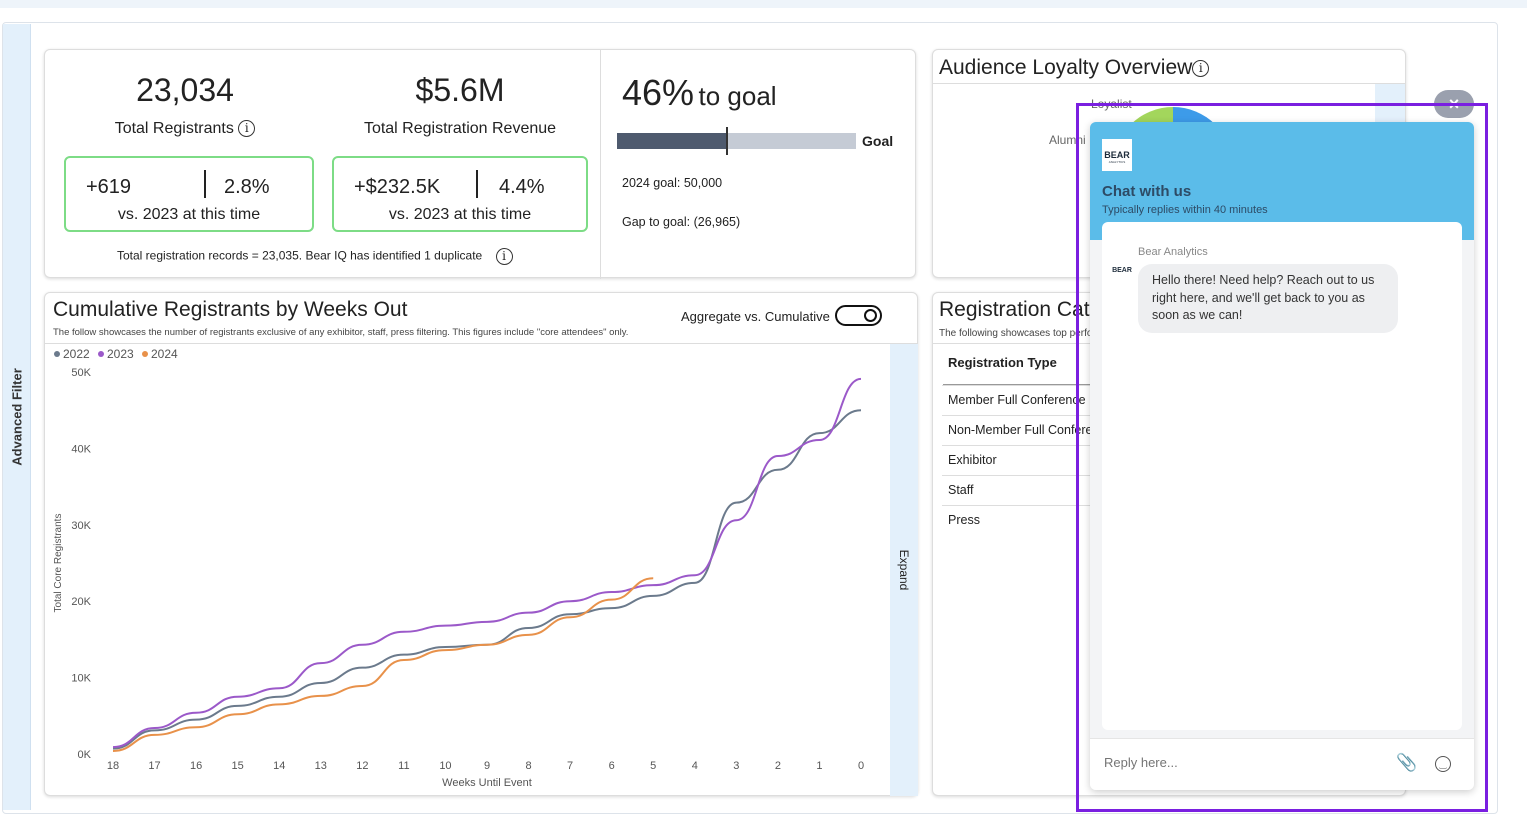 Image resolution: width=1527 pixels, height=814 pixels. I want to click on chat-title: Chat with us, so click(1147, 191).